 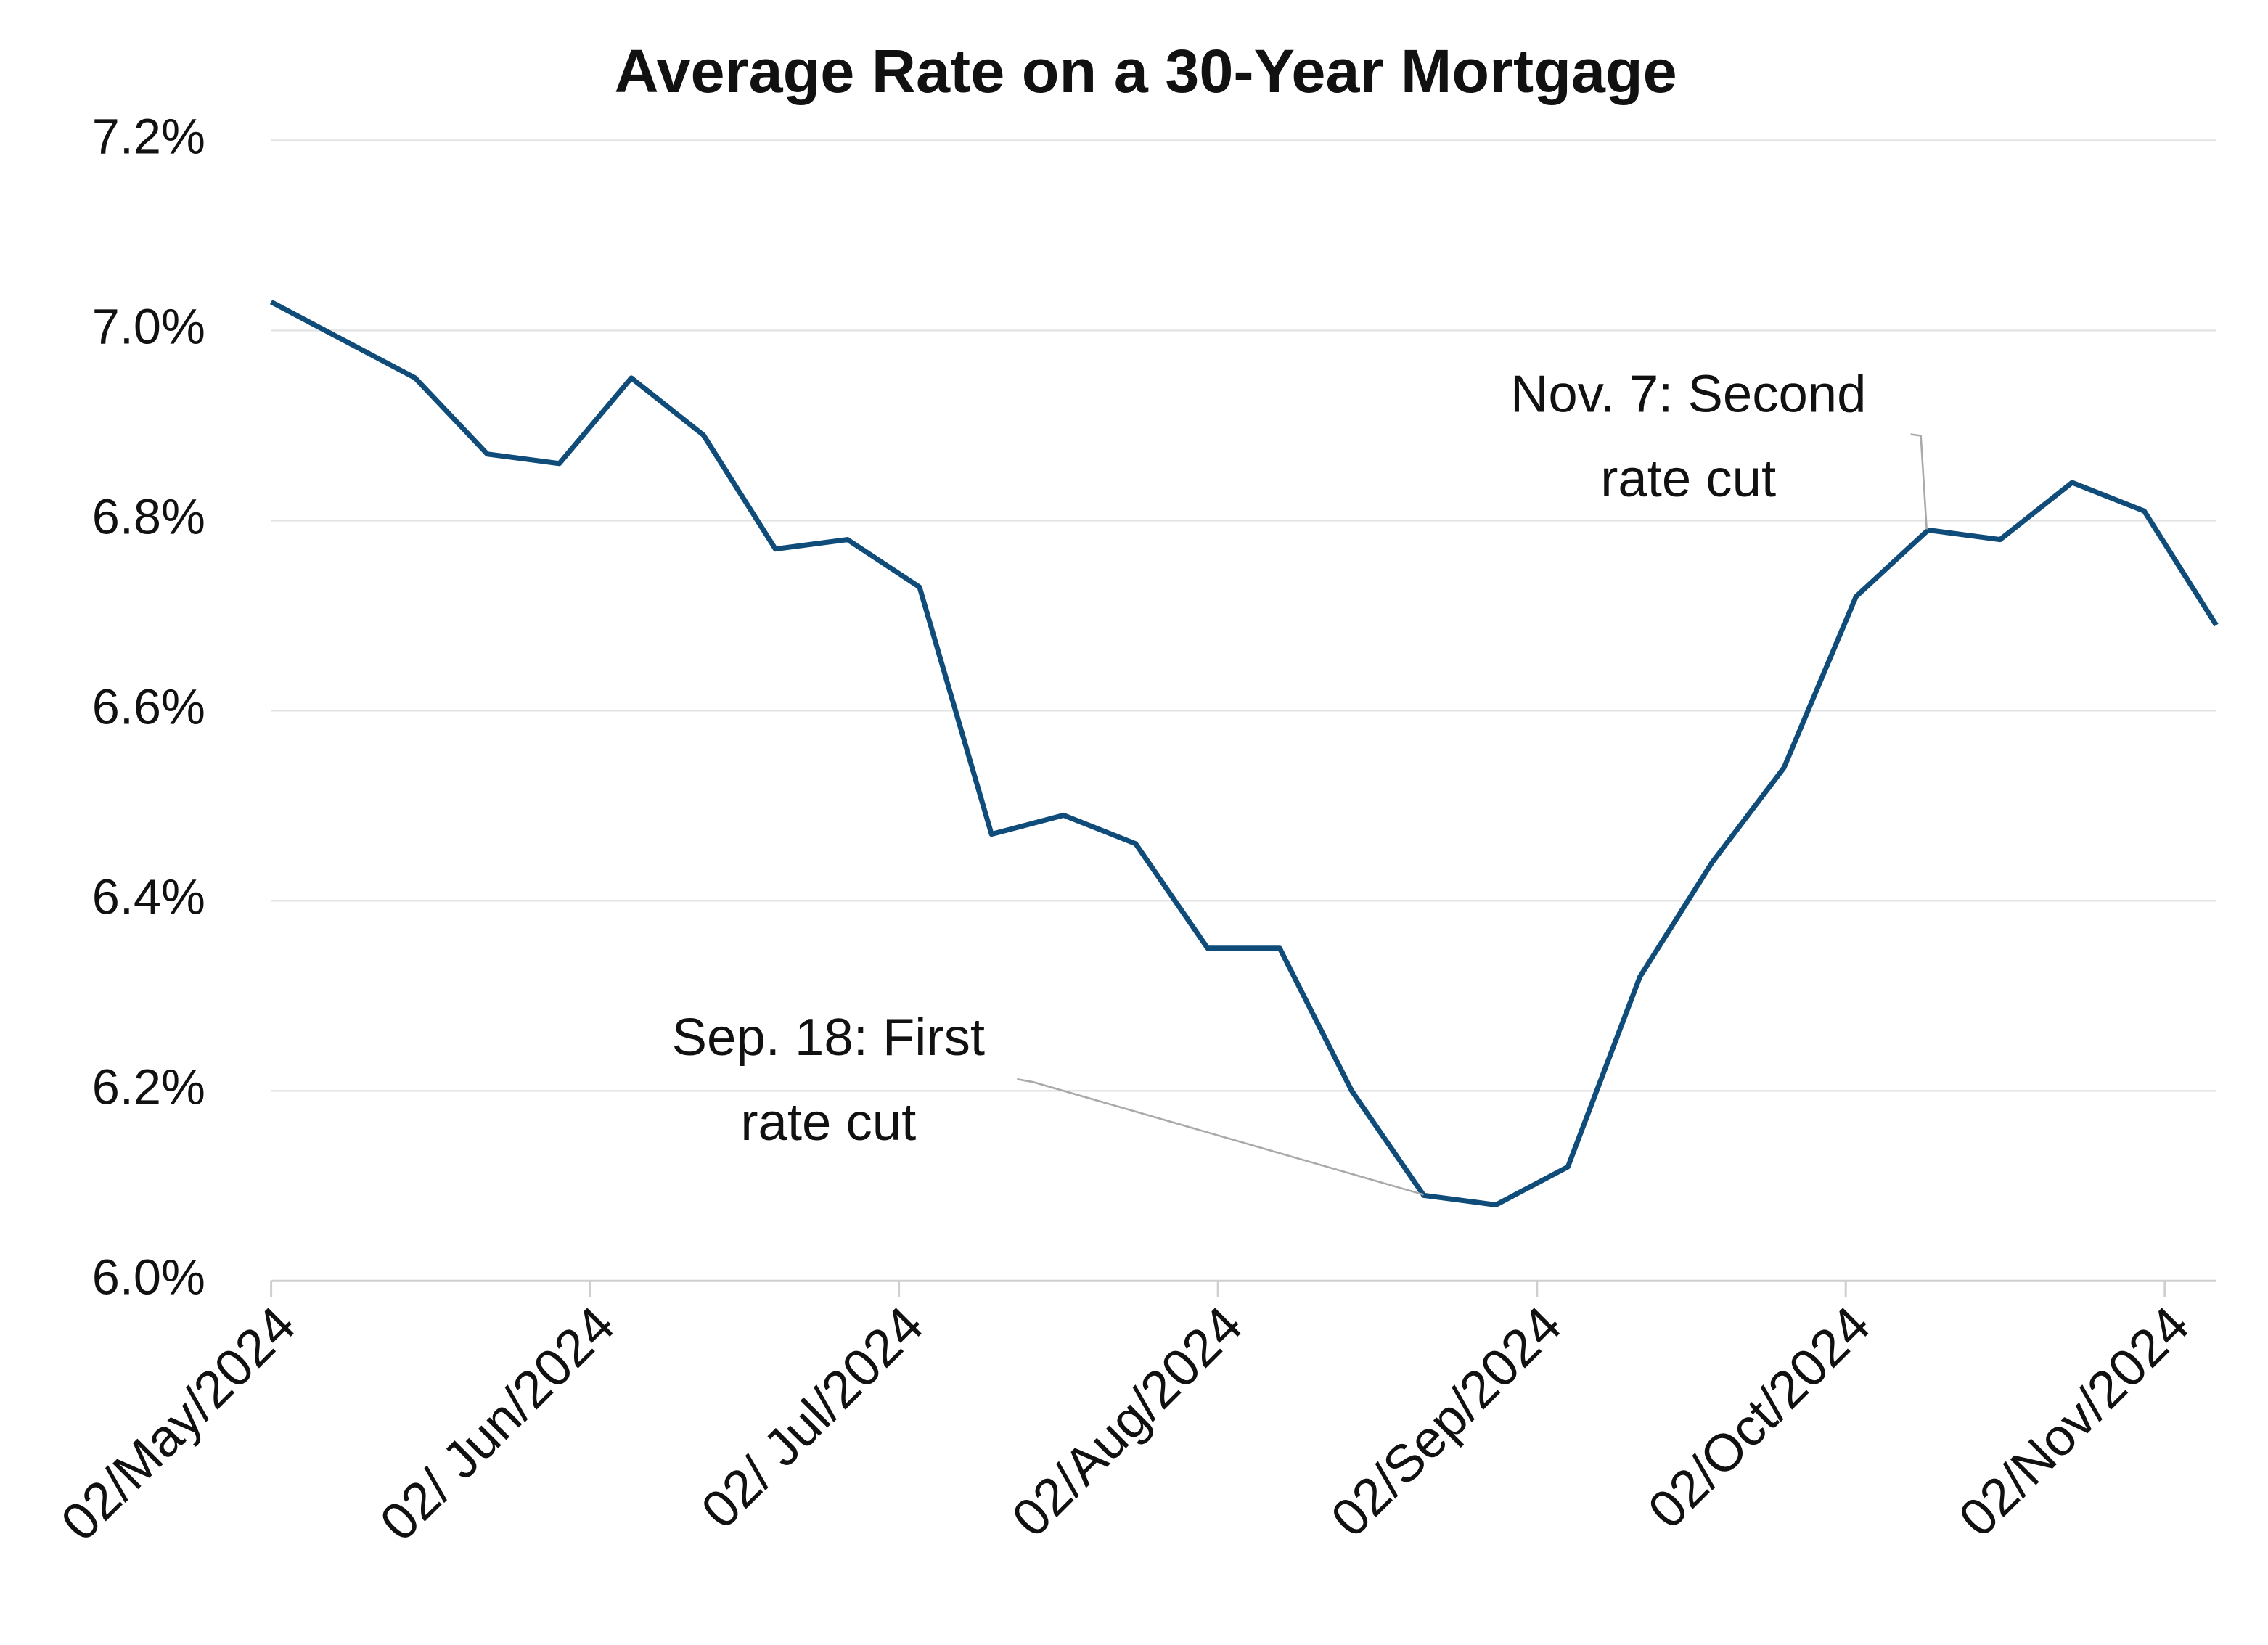 I want to click on x-tick-label: 02/ Jun/2024, so click(x=497, y=1423).